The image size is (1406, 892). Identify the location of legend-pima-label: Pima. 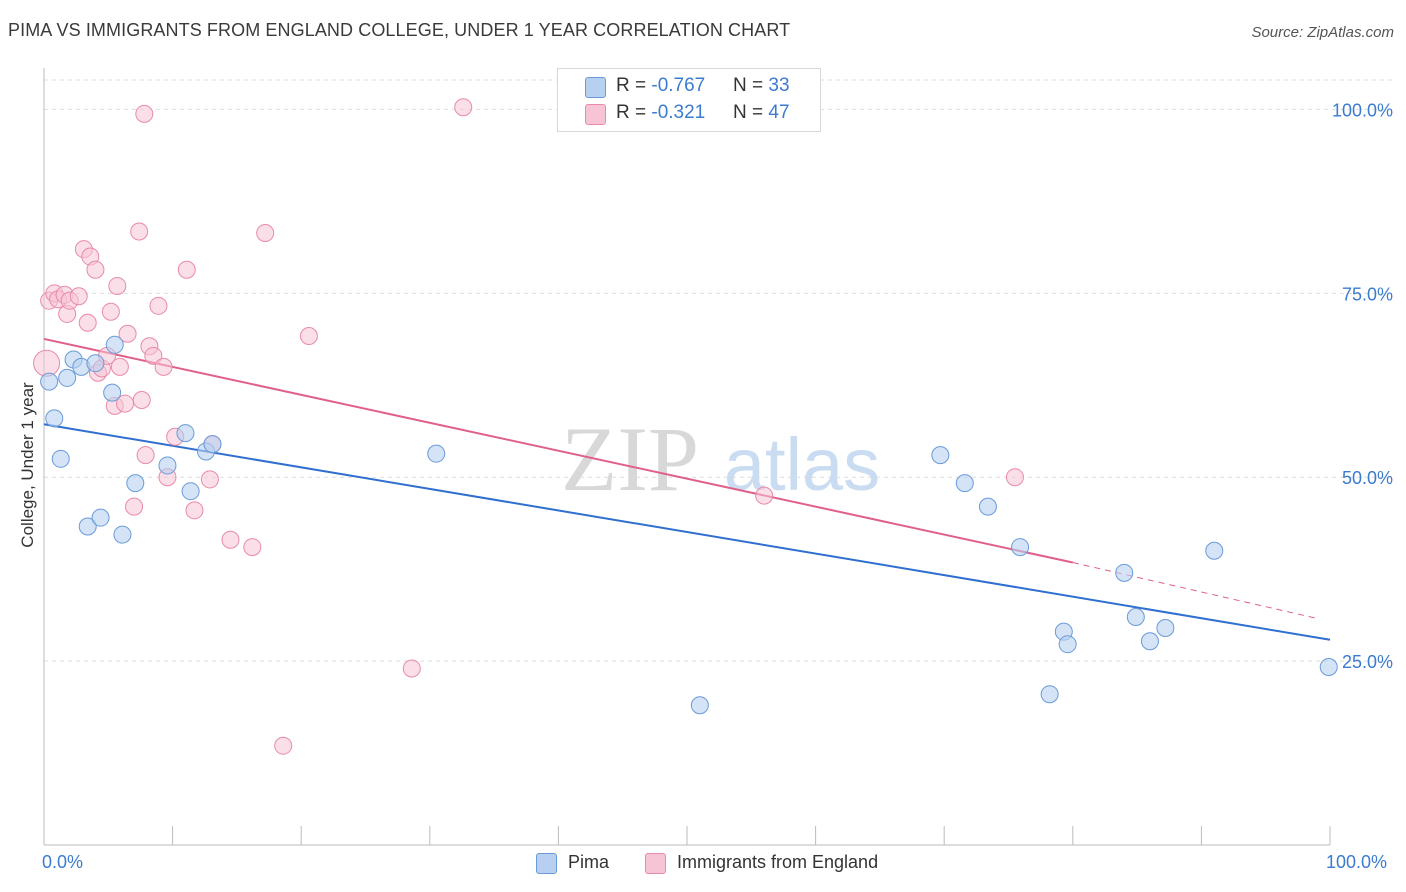
(589, 862).